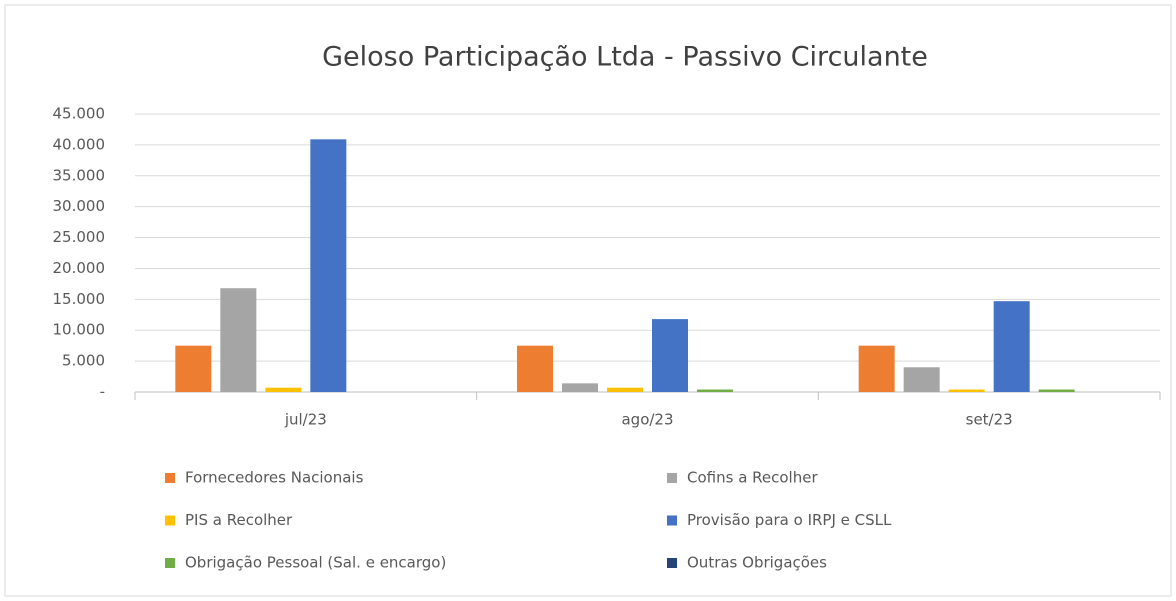 This screenshot has width=1176, height=601. What do you see at coordinates (789, 520) in the screenshot?
I see `legend-label: Provisão para o IRPJ e CSLL` at bounding box center [789, 520].